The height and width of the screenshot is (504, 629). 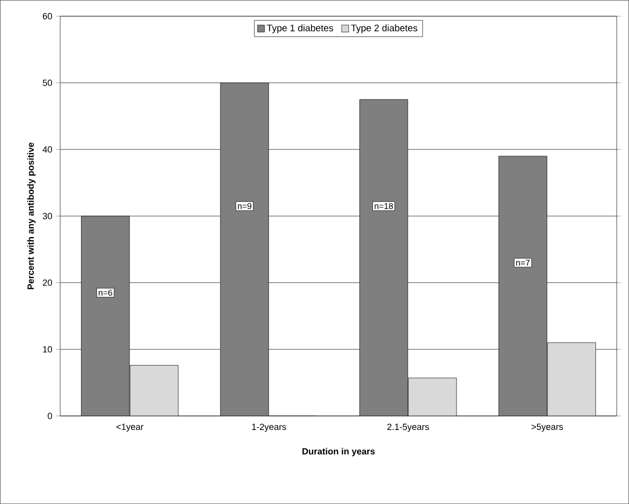 I want to click on y-tick-label: 0, so click(x=50, y=416).